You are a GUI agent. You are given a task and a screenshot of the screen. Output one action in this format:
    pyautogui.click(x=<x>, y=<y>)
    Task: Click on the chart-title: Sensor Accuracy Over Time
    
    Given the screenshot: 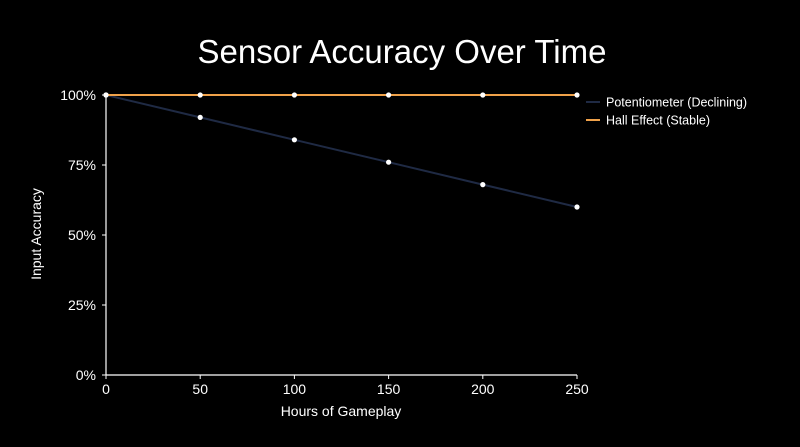 What is the action you would take?
    pyautogui.click(x=402, y=51)
    